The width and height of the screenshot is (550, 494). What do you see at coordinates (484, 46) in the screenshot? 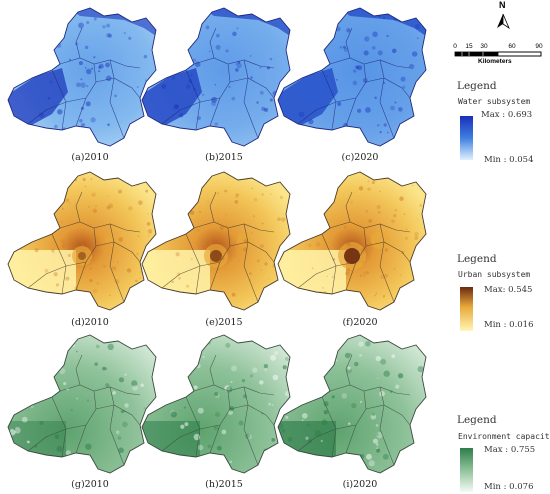
I see `scale-tick-30: 30` at bounding box center [484, 46].